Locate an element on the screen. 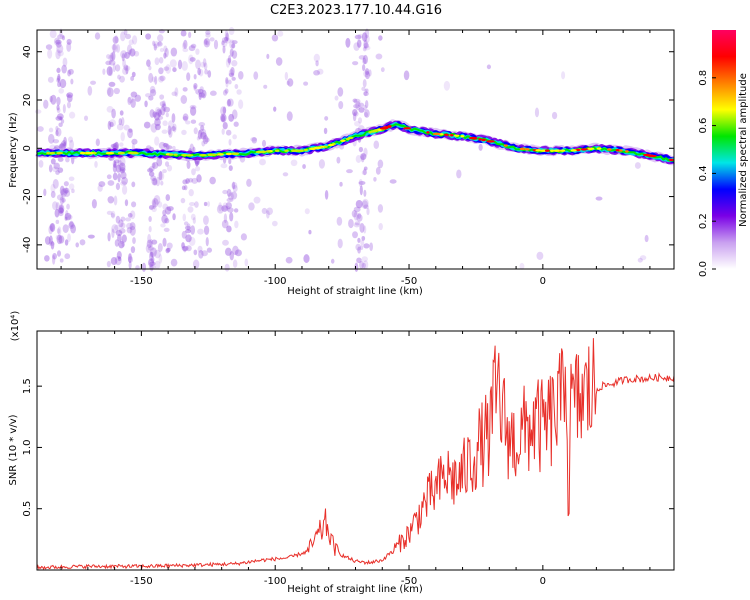 This screenshot has width=750, height=600. colorbar-tick-label: 0.0 is located at coordinates (703, 269).